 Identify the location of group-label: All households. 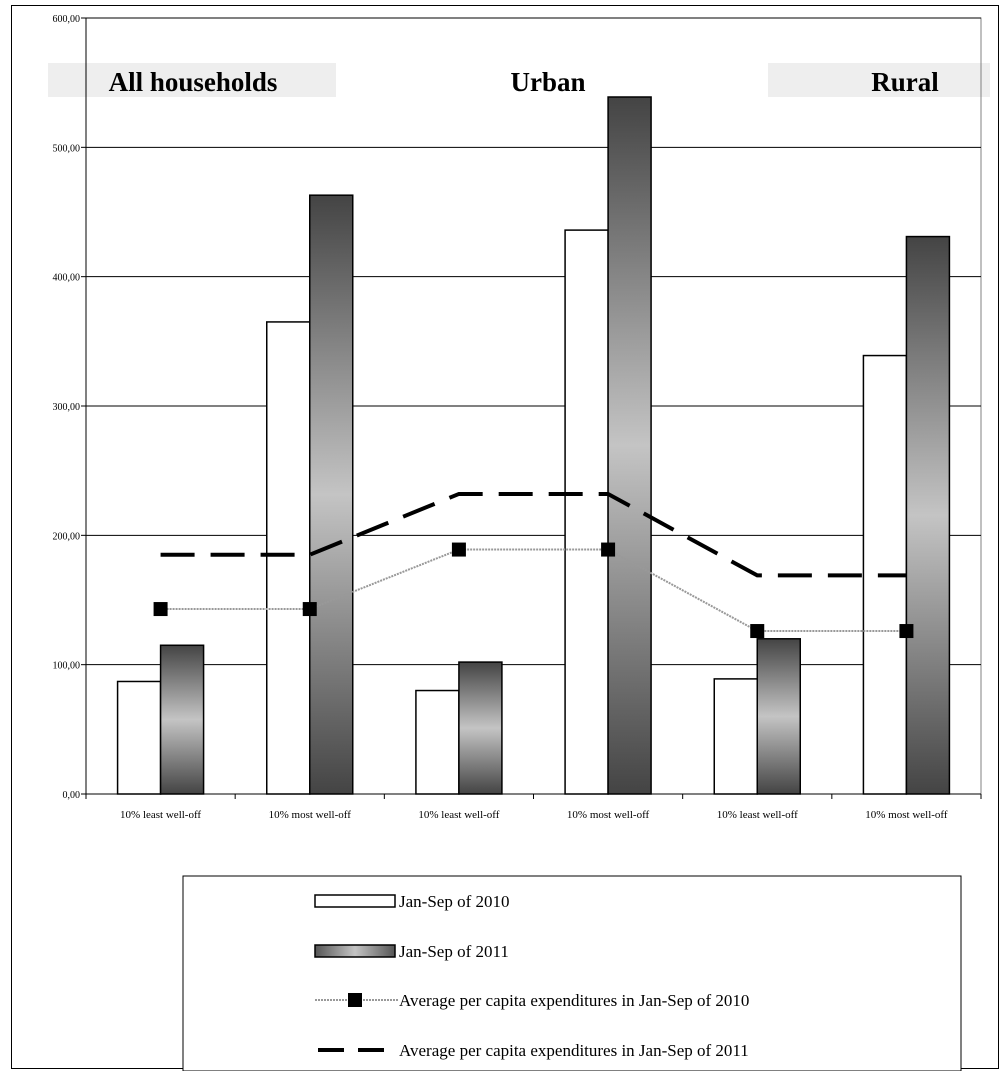
(193, 82).